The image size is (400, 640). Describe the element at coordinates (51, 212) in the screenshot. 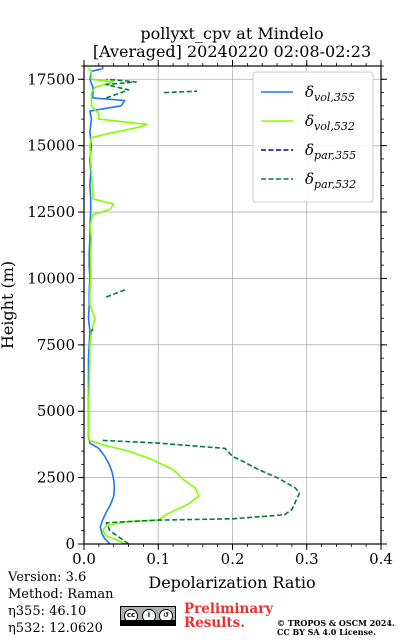

I see `y-tick-label: 12500` at that location.